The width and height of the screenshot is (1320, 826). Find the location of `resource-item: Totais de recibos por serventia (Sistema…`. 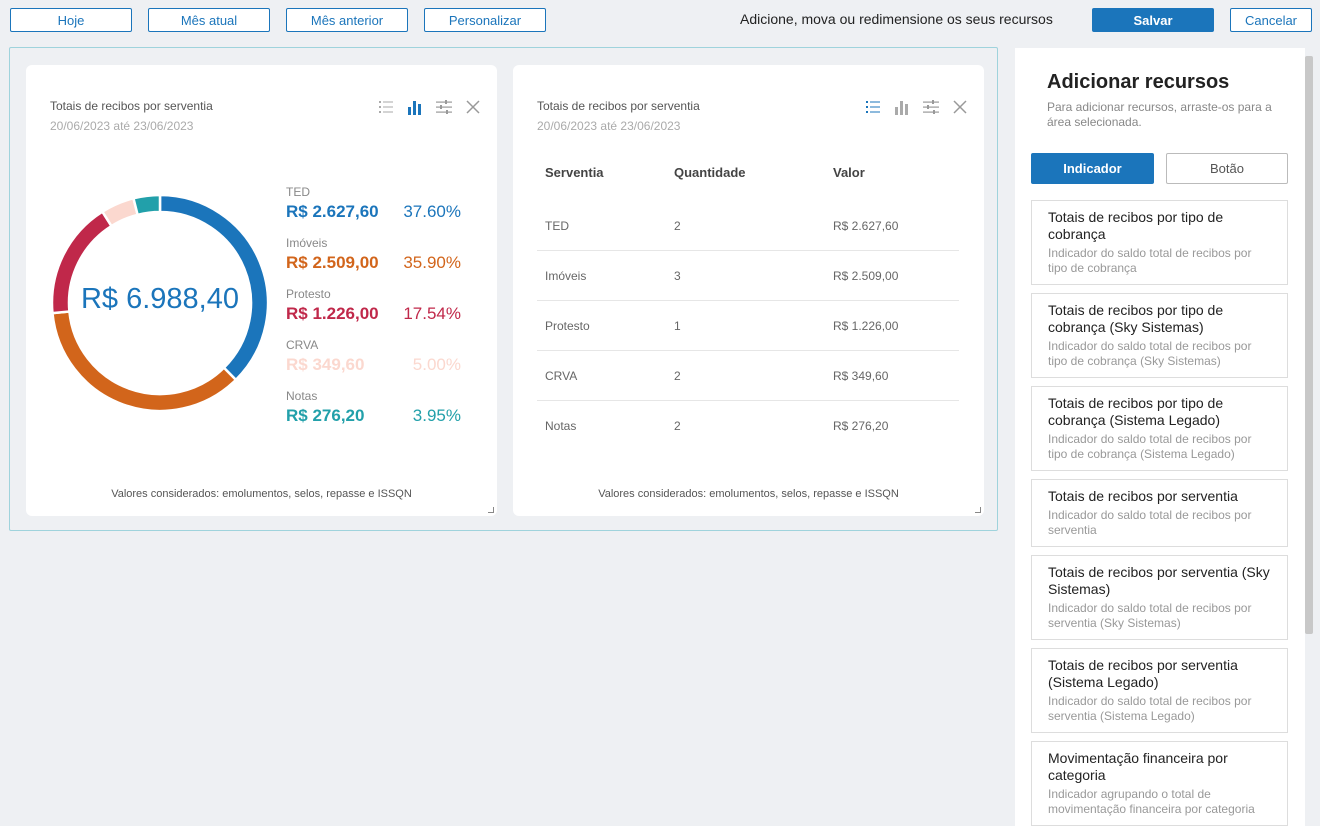

resource-item: Totais de recibos por serventia (Sistema… is located at coordinates (1159, 690).